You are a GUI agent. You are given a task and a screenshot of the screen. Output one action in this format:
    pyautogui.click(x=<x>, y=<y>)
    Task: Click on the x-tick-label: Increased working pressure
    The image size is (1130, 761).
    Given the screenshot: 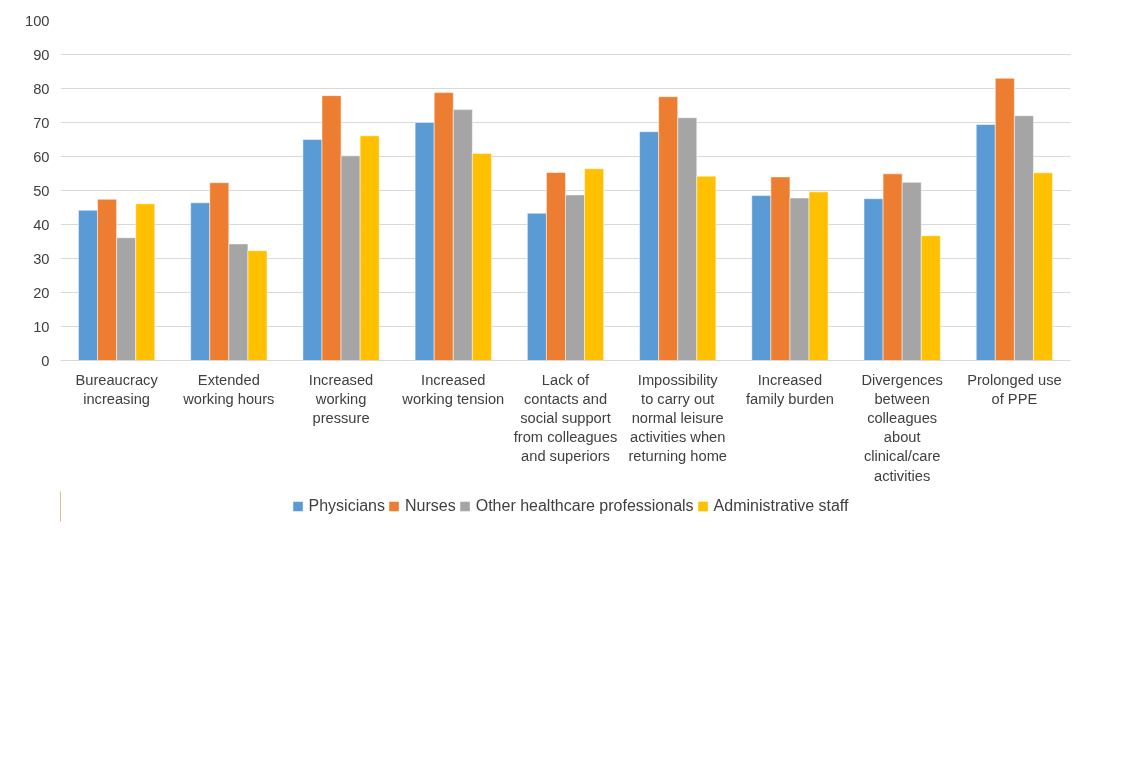 What is the action you would take?
    pyautogui.click(x=341, y=398)
    